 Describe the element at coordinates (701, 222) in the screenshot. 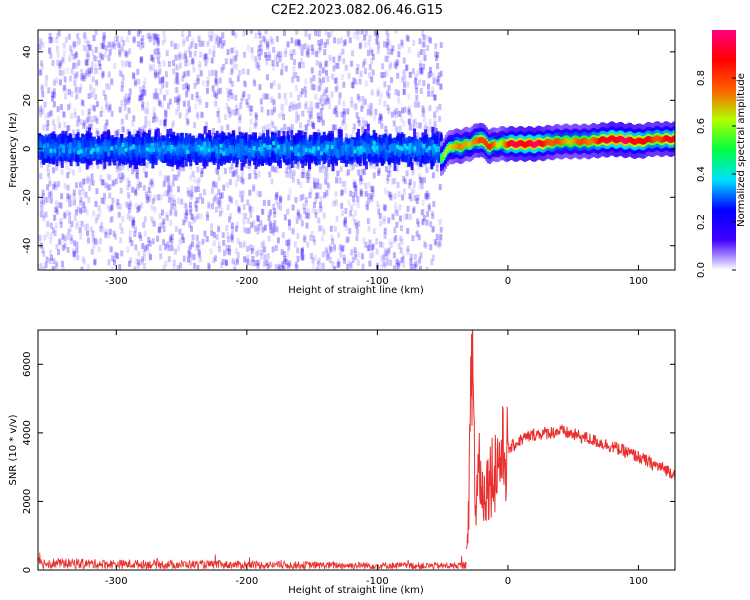

I see `colorbar-tick-label: 0.2` at that location.